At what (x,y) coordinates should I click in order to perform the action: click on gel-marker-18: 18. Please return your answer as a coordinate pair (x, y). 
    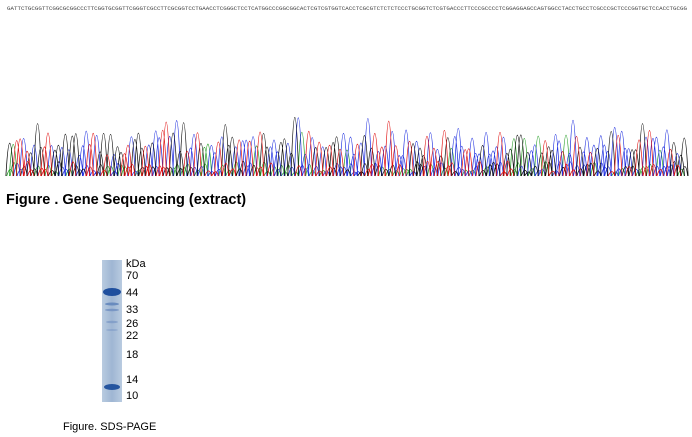
    Looking at the image, I should click on (132, 355).